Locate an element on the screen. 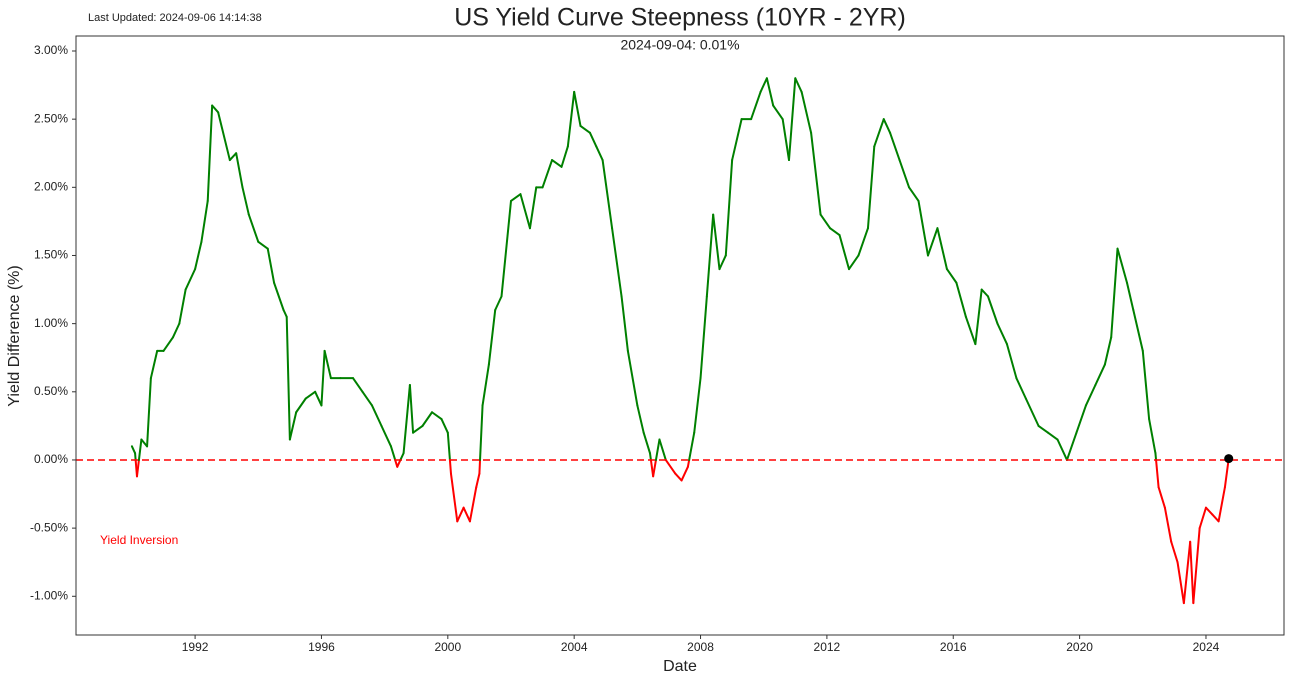 Image resolution: width=1292 pixels, height=690 pixels. x-tick-label: 2000 is located at coordinates (447, 647).